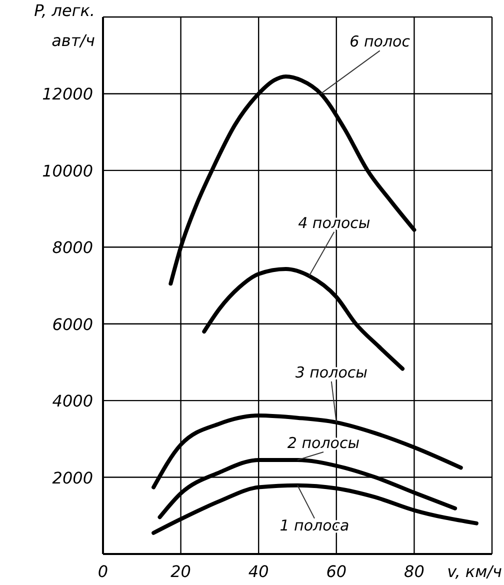 The image size is (504, 585). What do you see at coordinates (72, 478) in the screenshot?
I see `y-tick-label: 2000` at bounding box center [72, 478].